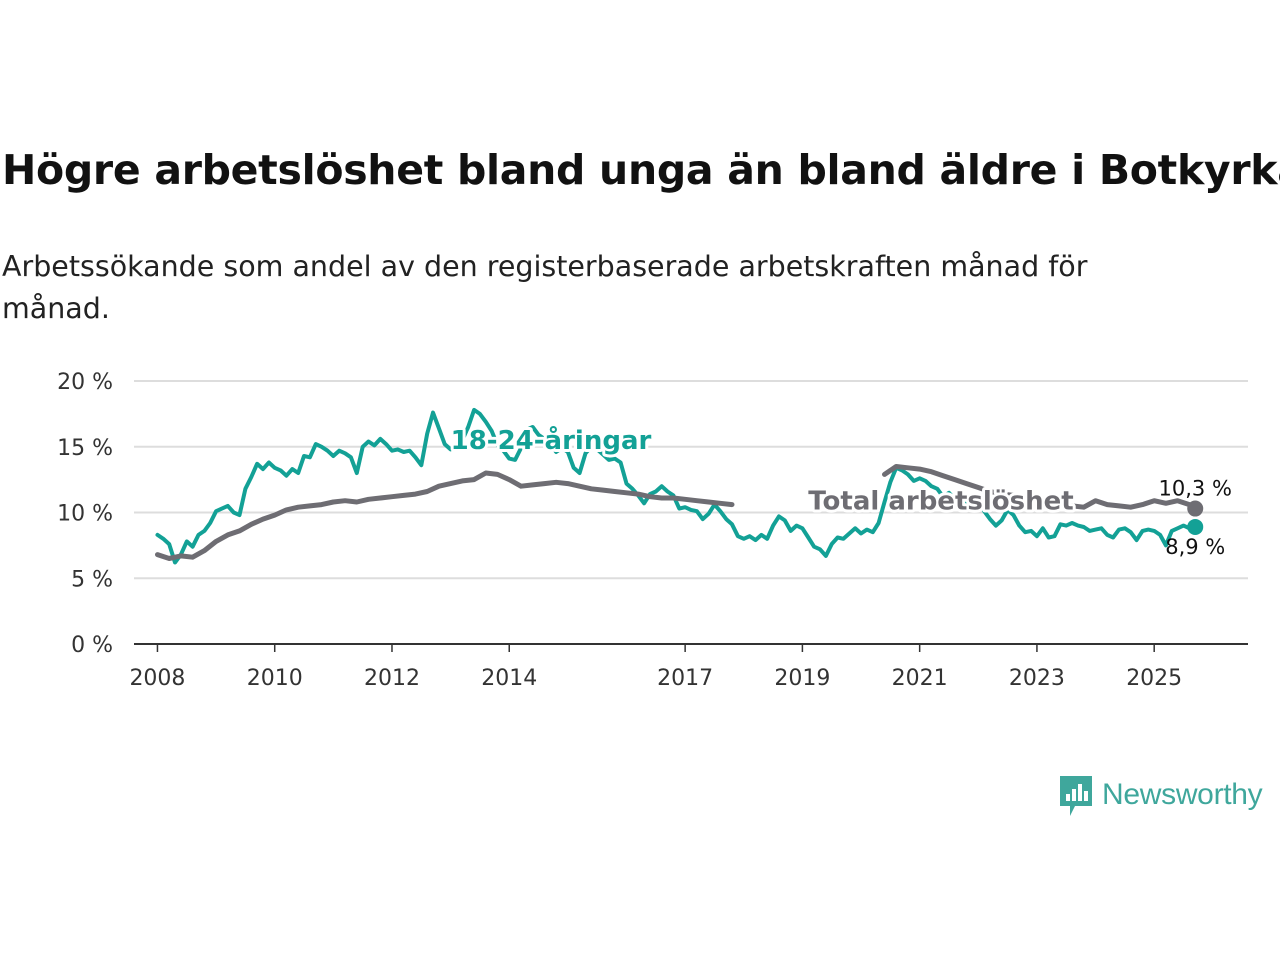 Image resolution: width=1280 pixels, height=960 pixels. I want to click on end-value-label-18-24-ringar: 8,9 %, so click(1195, 547).